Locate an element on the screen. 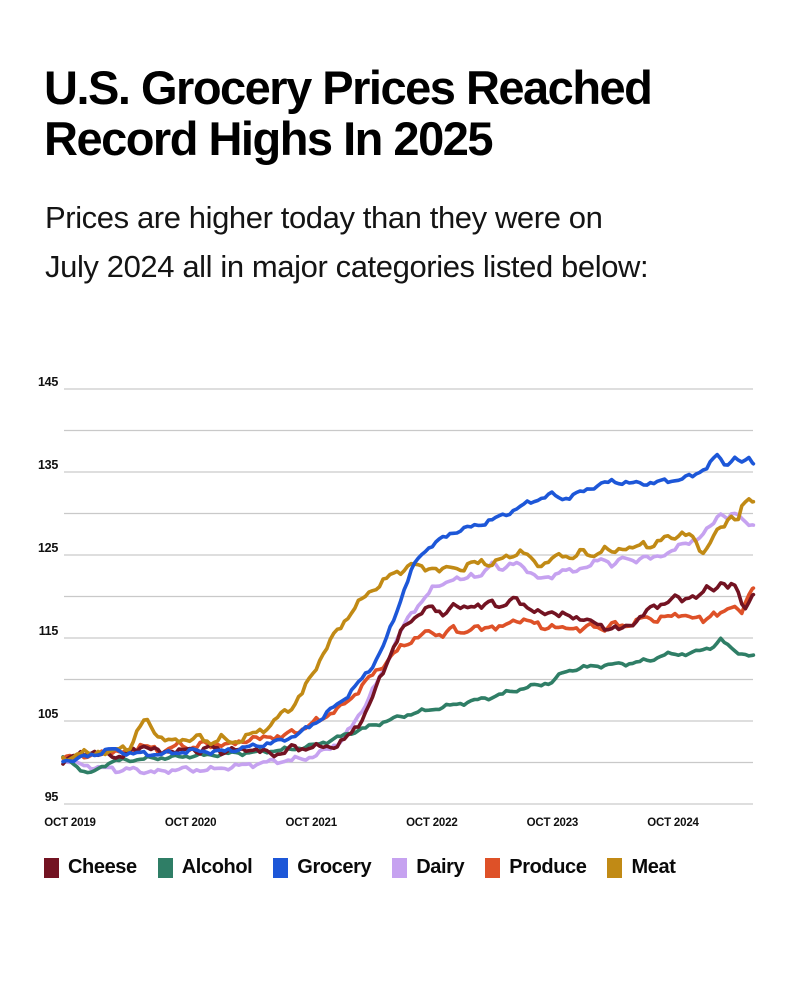  legend-label-alcohol: Alcohol is located at coordinates (217, 867).